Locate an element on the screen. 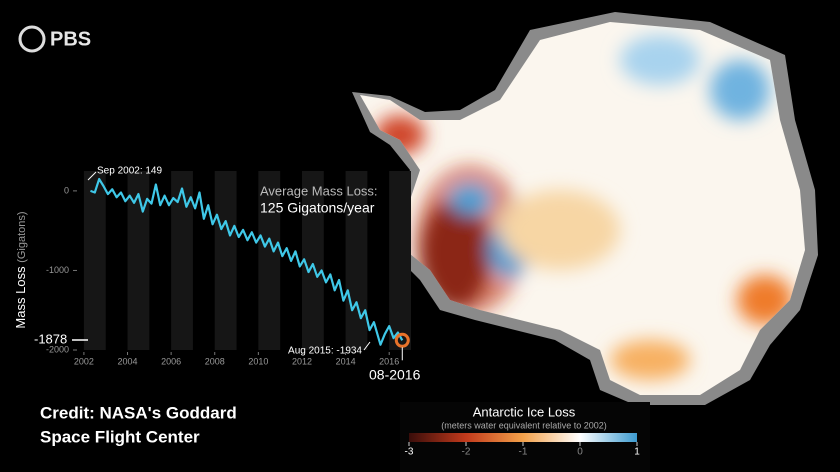 The width and height of the screenshot is (840, 472). colorbar-tick-label: 1 is located at coordinates (637, 452).